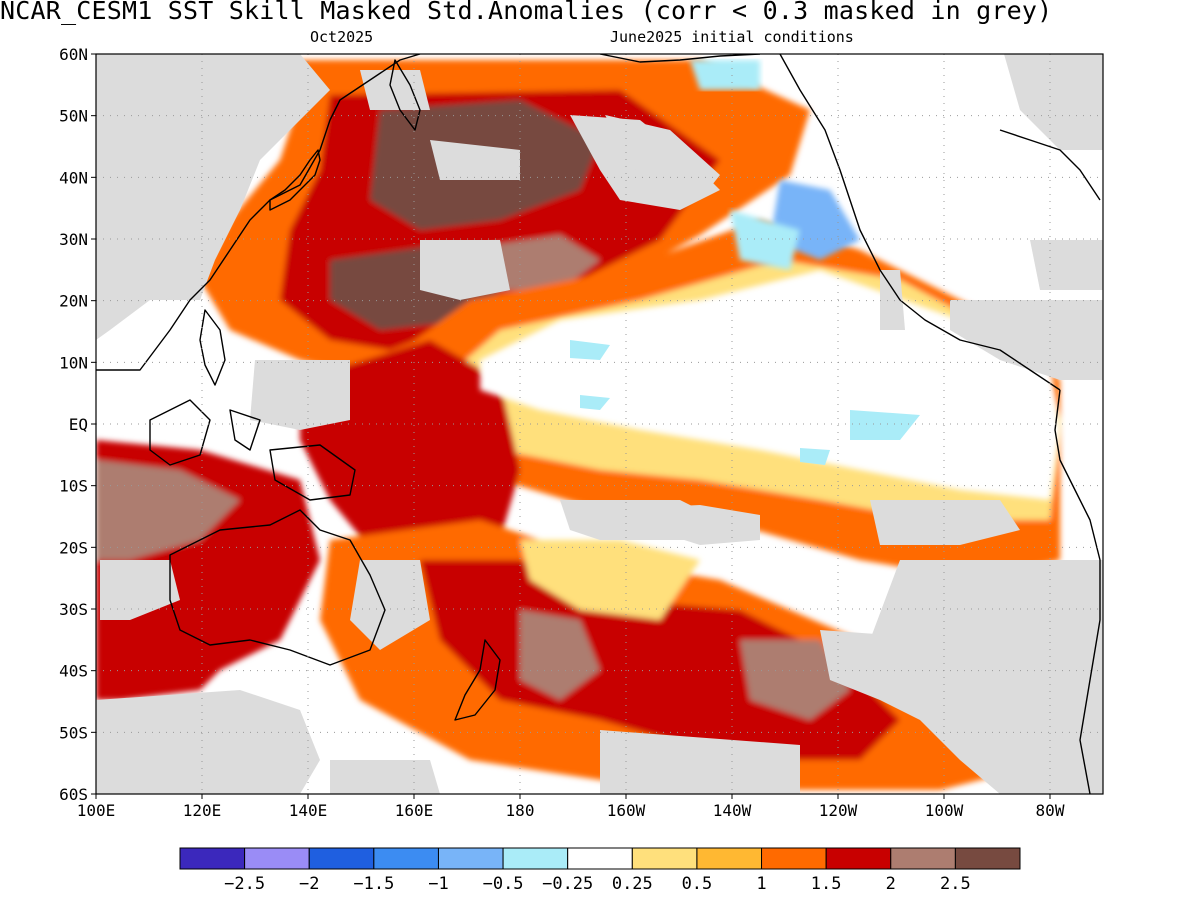  Describe the element at coordinates (1050, 810) in the screenshot. I see `lon-tick-label: 80W` at that location.